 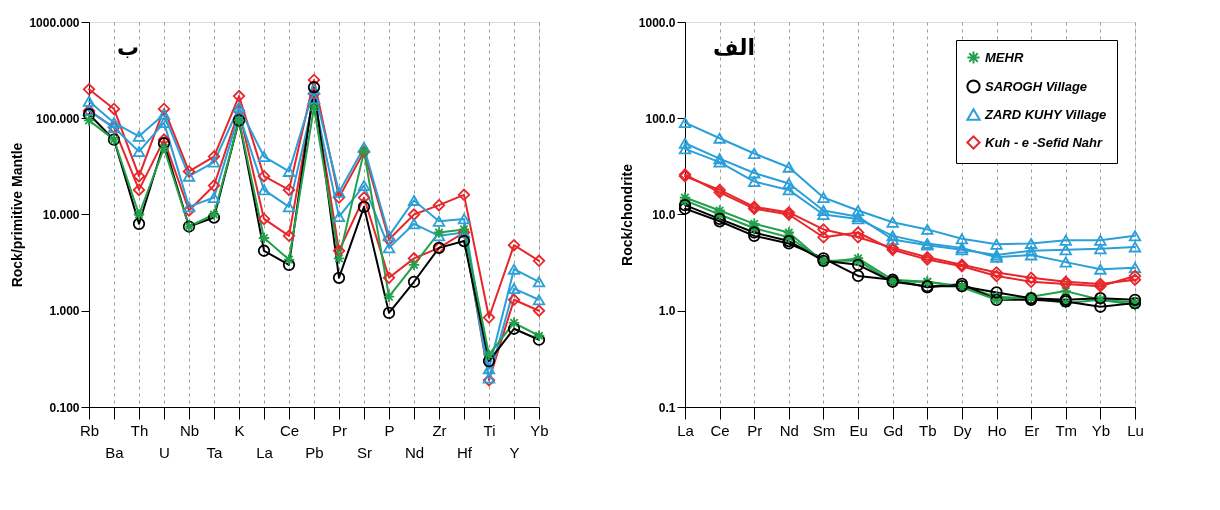 I want to click on x-tick-label: Gd, so click(x=893, y=430).